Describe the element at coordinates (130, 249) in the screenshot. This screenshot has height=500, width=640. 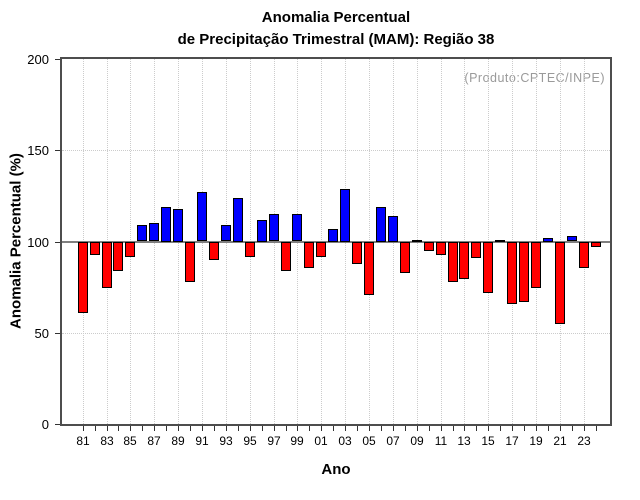
I see `bar-1985` at that location.